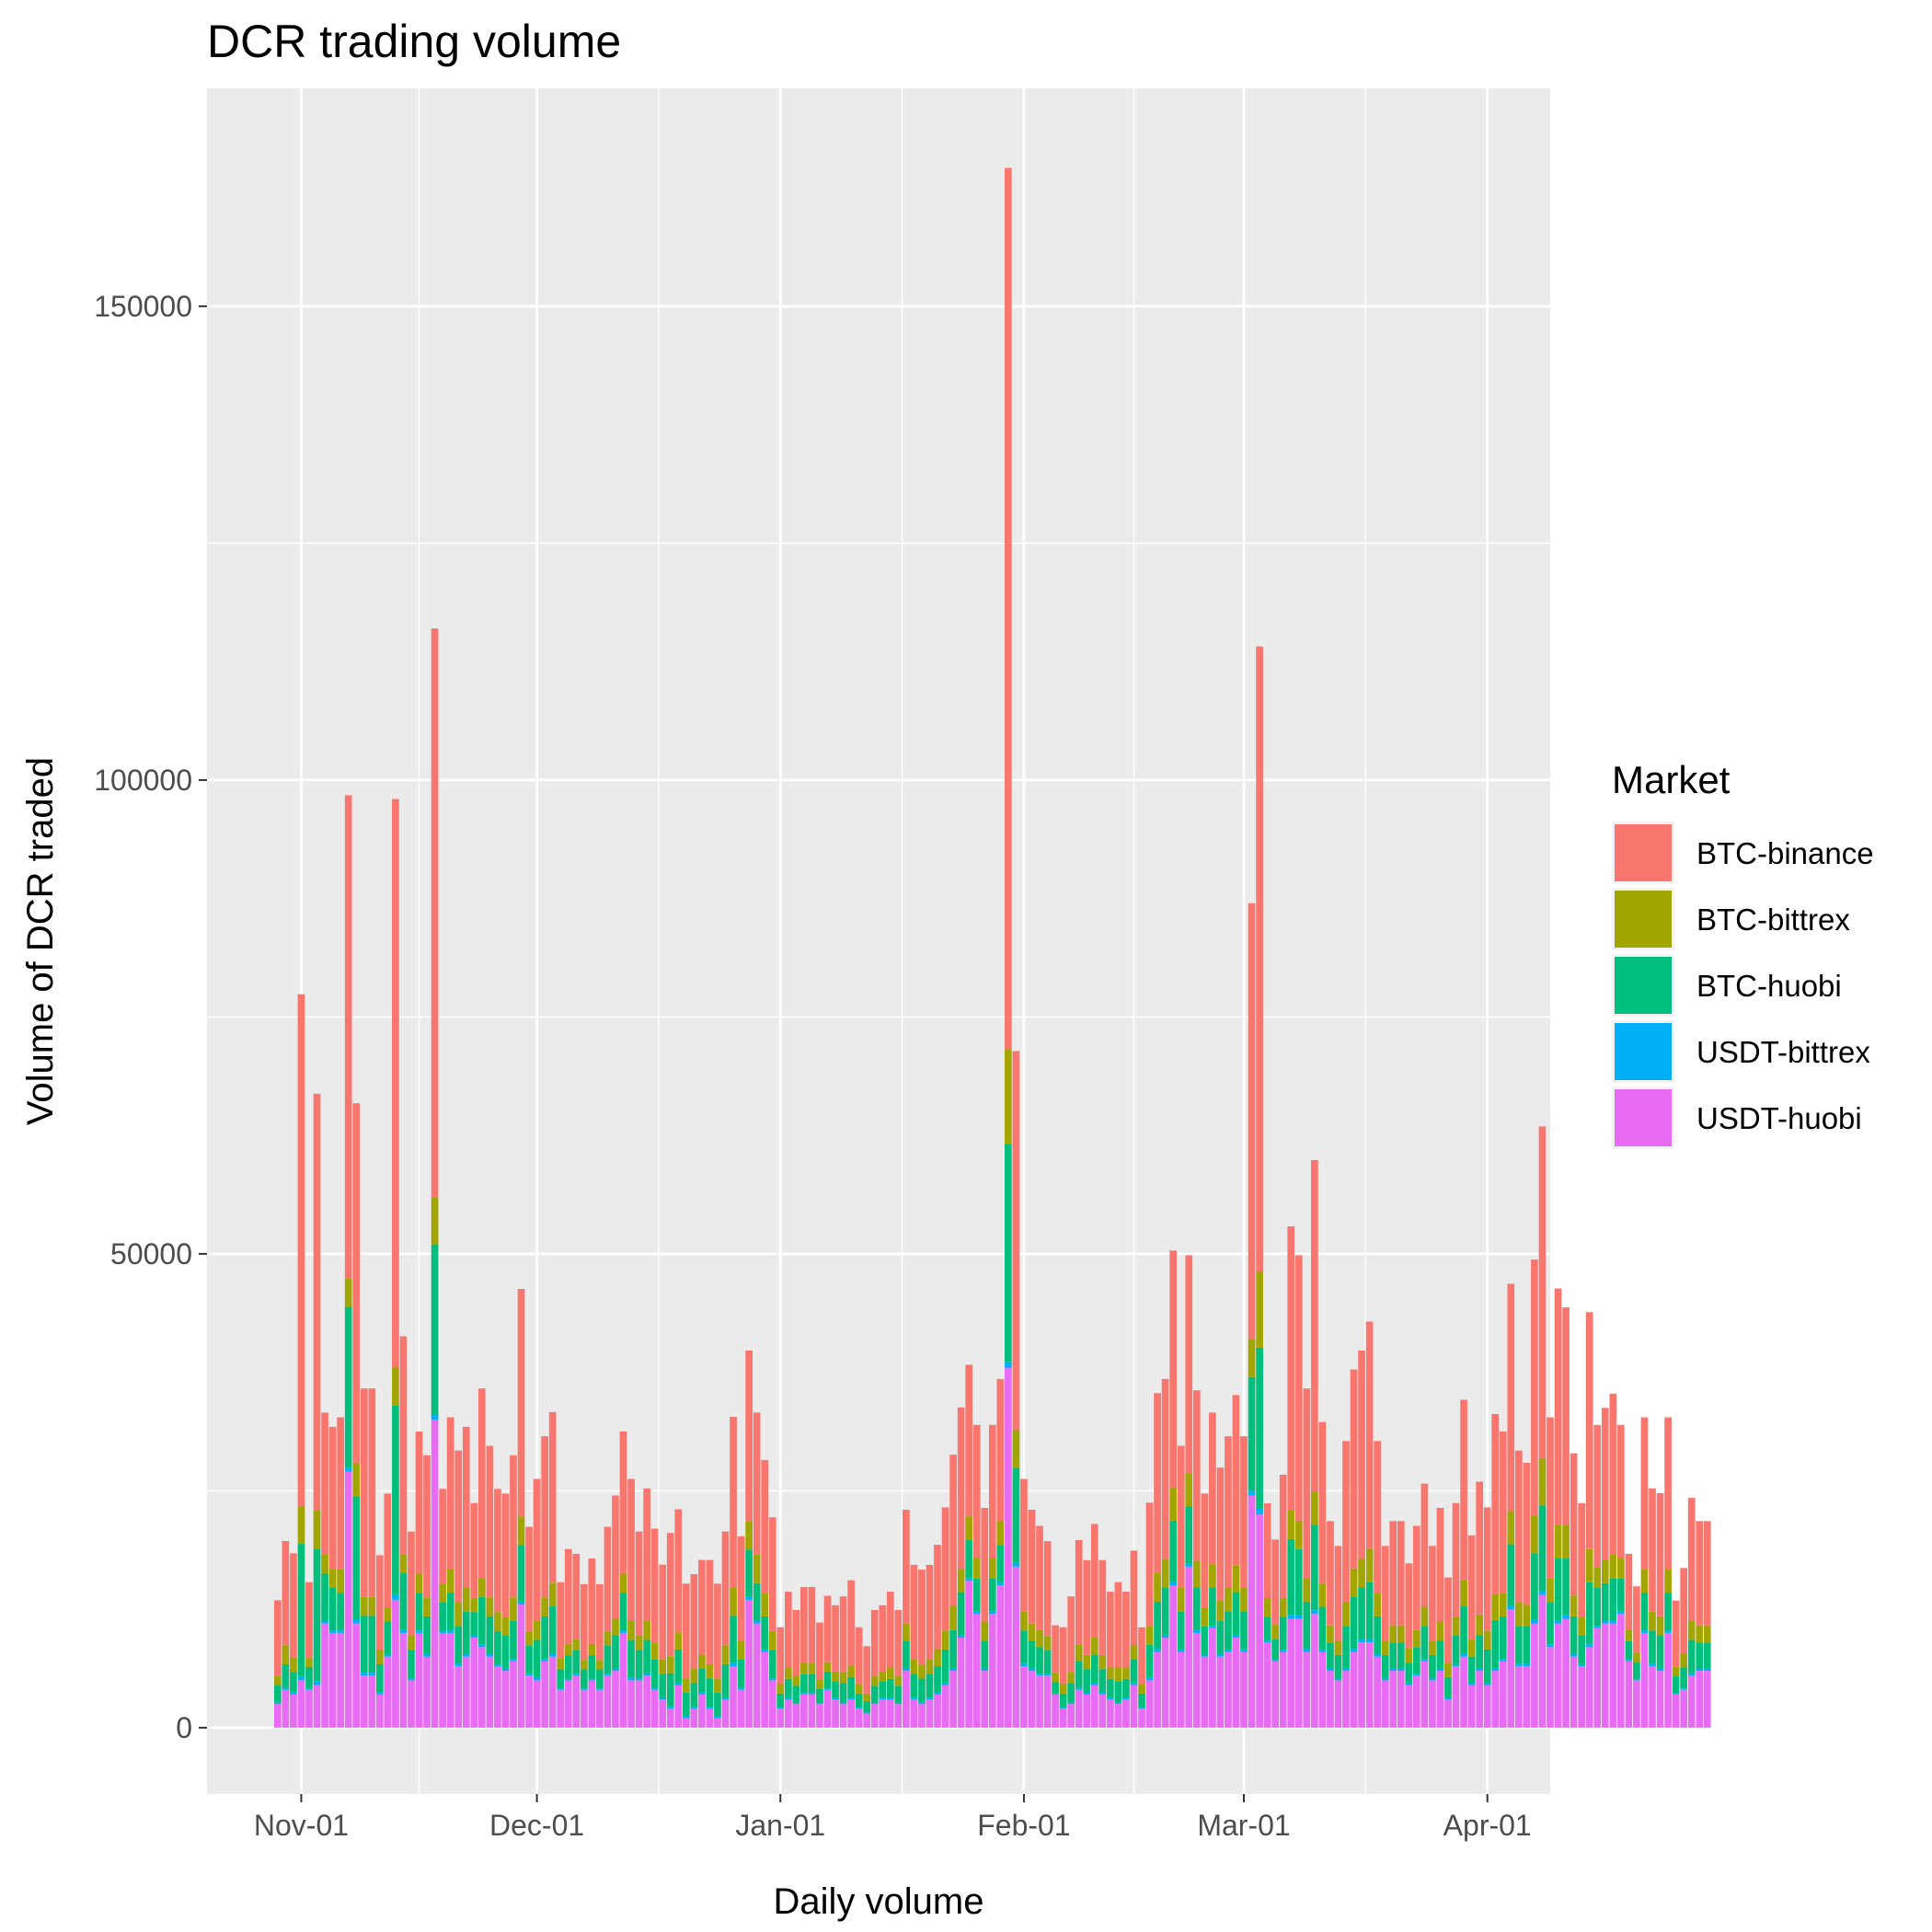 The width and height of the screenshot is (1932, 1932). What do you see at coordinates (1023, 1825) in the screenshot?
I see `x-tick-label: Feb-01` at bounding box center [1023, 1825].